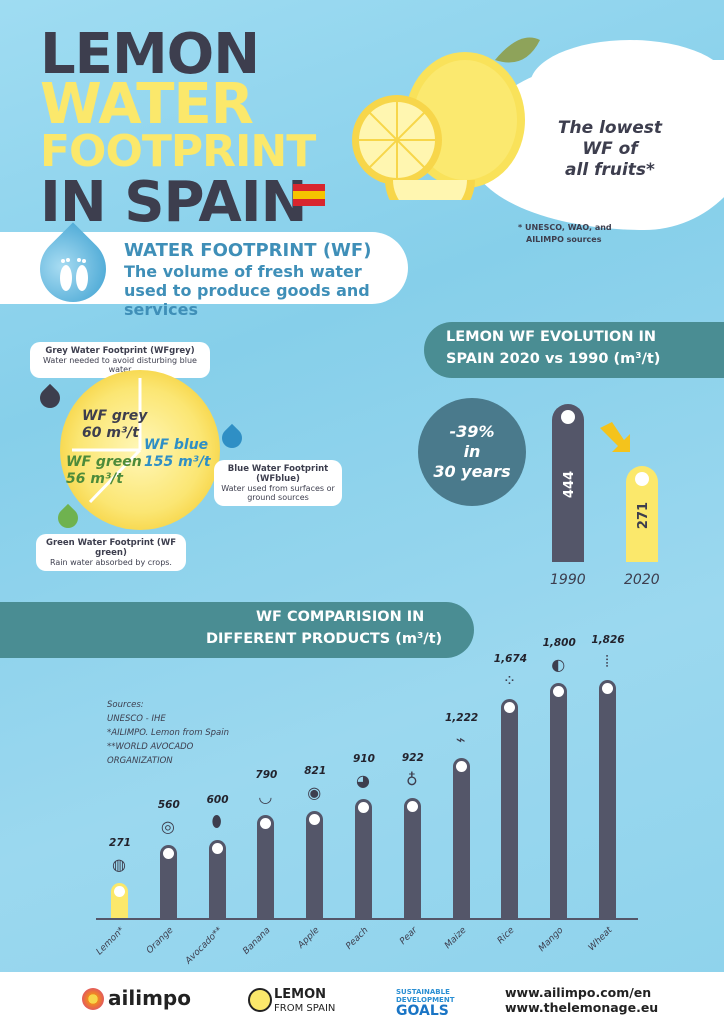 The width and height of the screenshot is (724, 1024). I want to click on comparison-bar-value: 1,674, so click(510, 659).